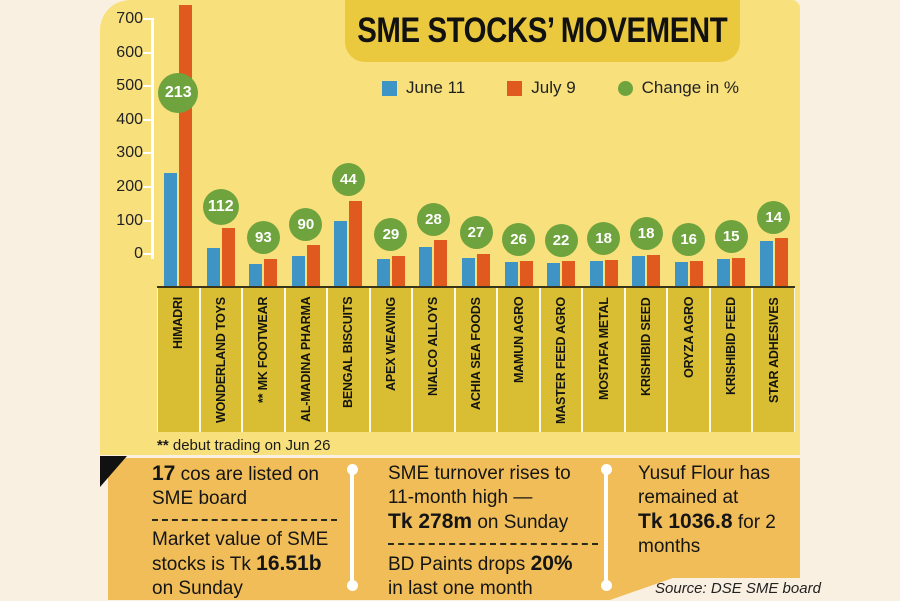 Image resolution: width=900 pixels, height=601 pixels. Describe the element at coordinates (178, 323) in the screenshot. I see `category-label: HIMADRI` at that location.